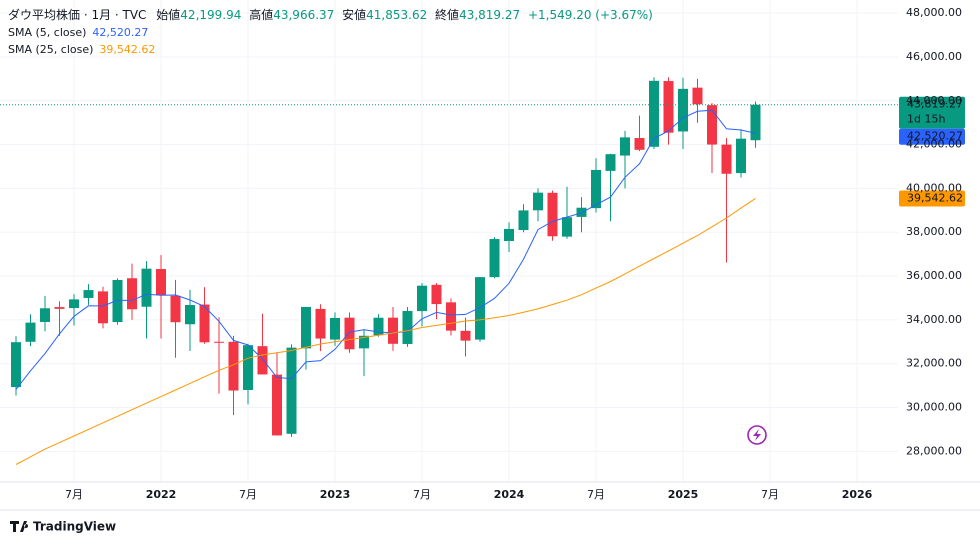 The image size is (980, 545). I want to click on legend-sma: SMA (25, close) 39,542.62, so click(81, 49).